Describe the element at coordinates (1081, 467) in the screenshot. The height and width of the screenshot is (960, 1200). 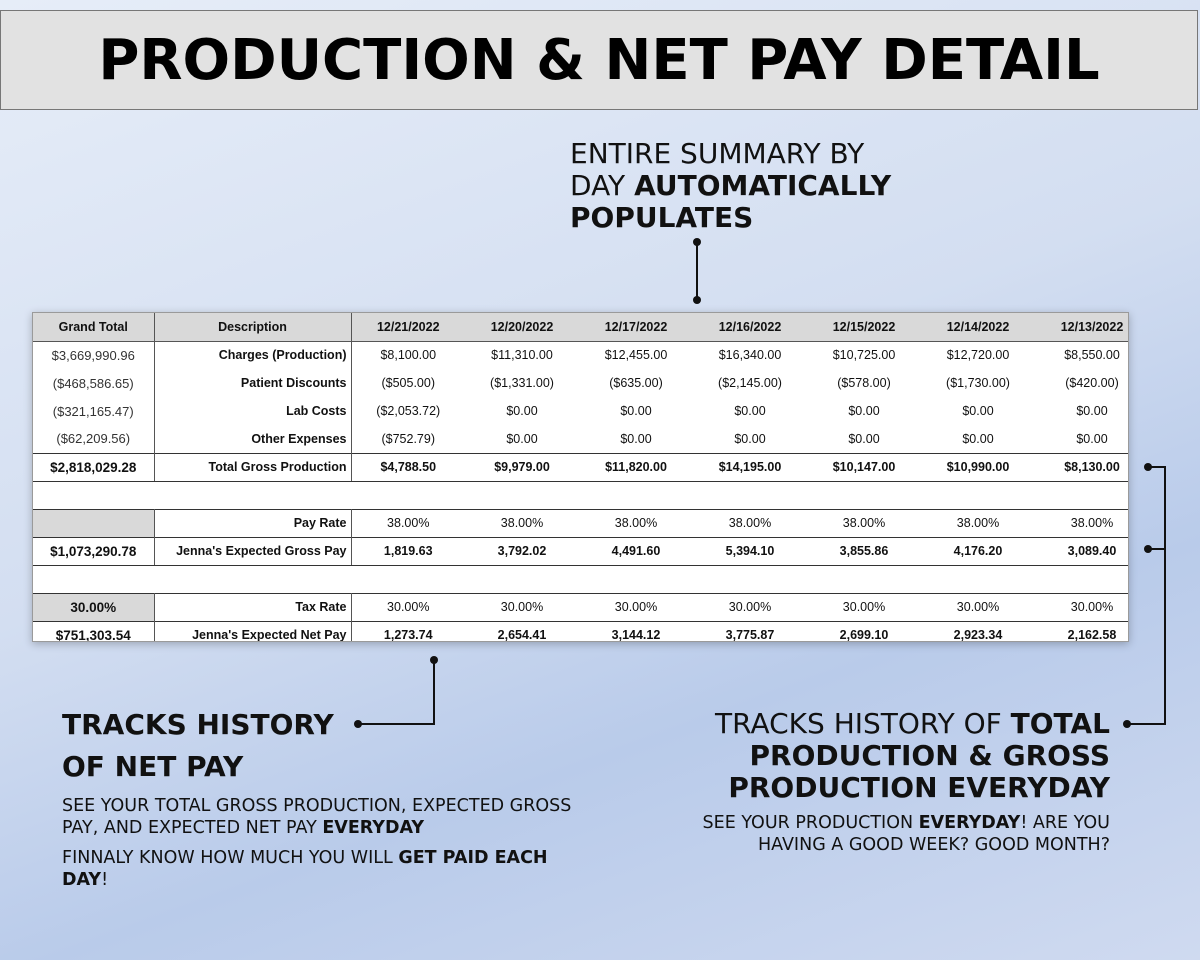
I see `value-cell: $8,130.00` at that location.